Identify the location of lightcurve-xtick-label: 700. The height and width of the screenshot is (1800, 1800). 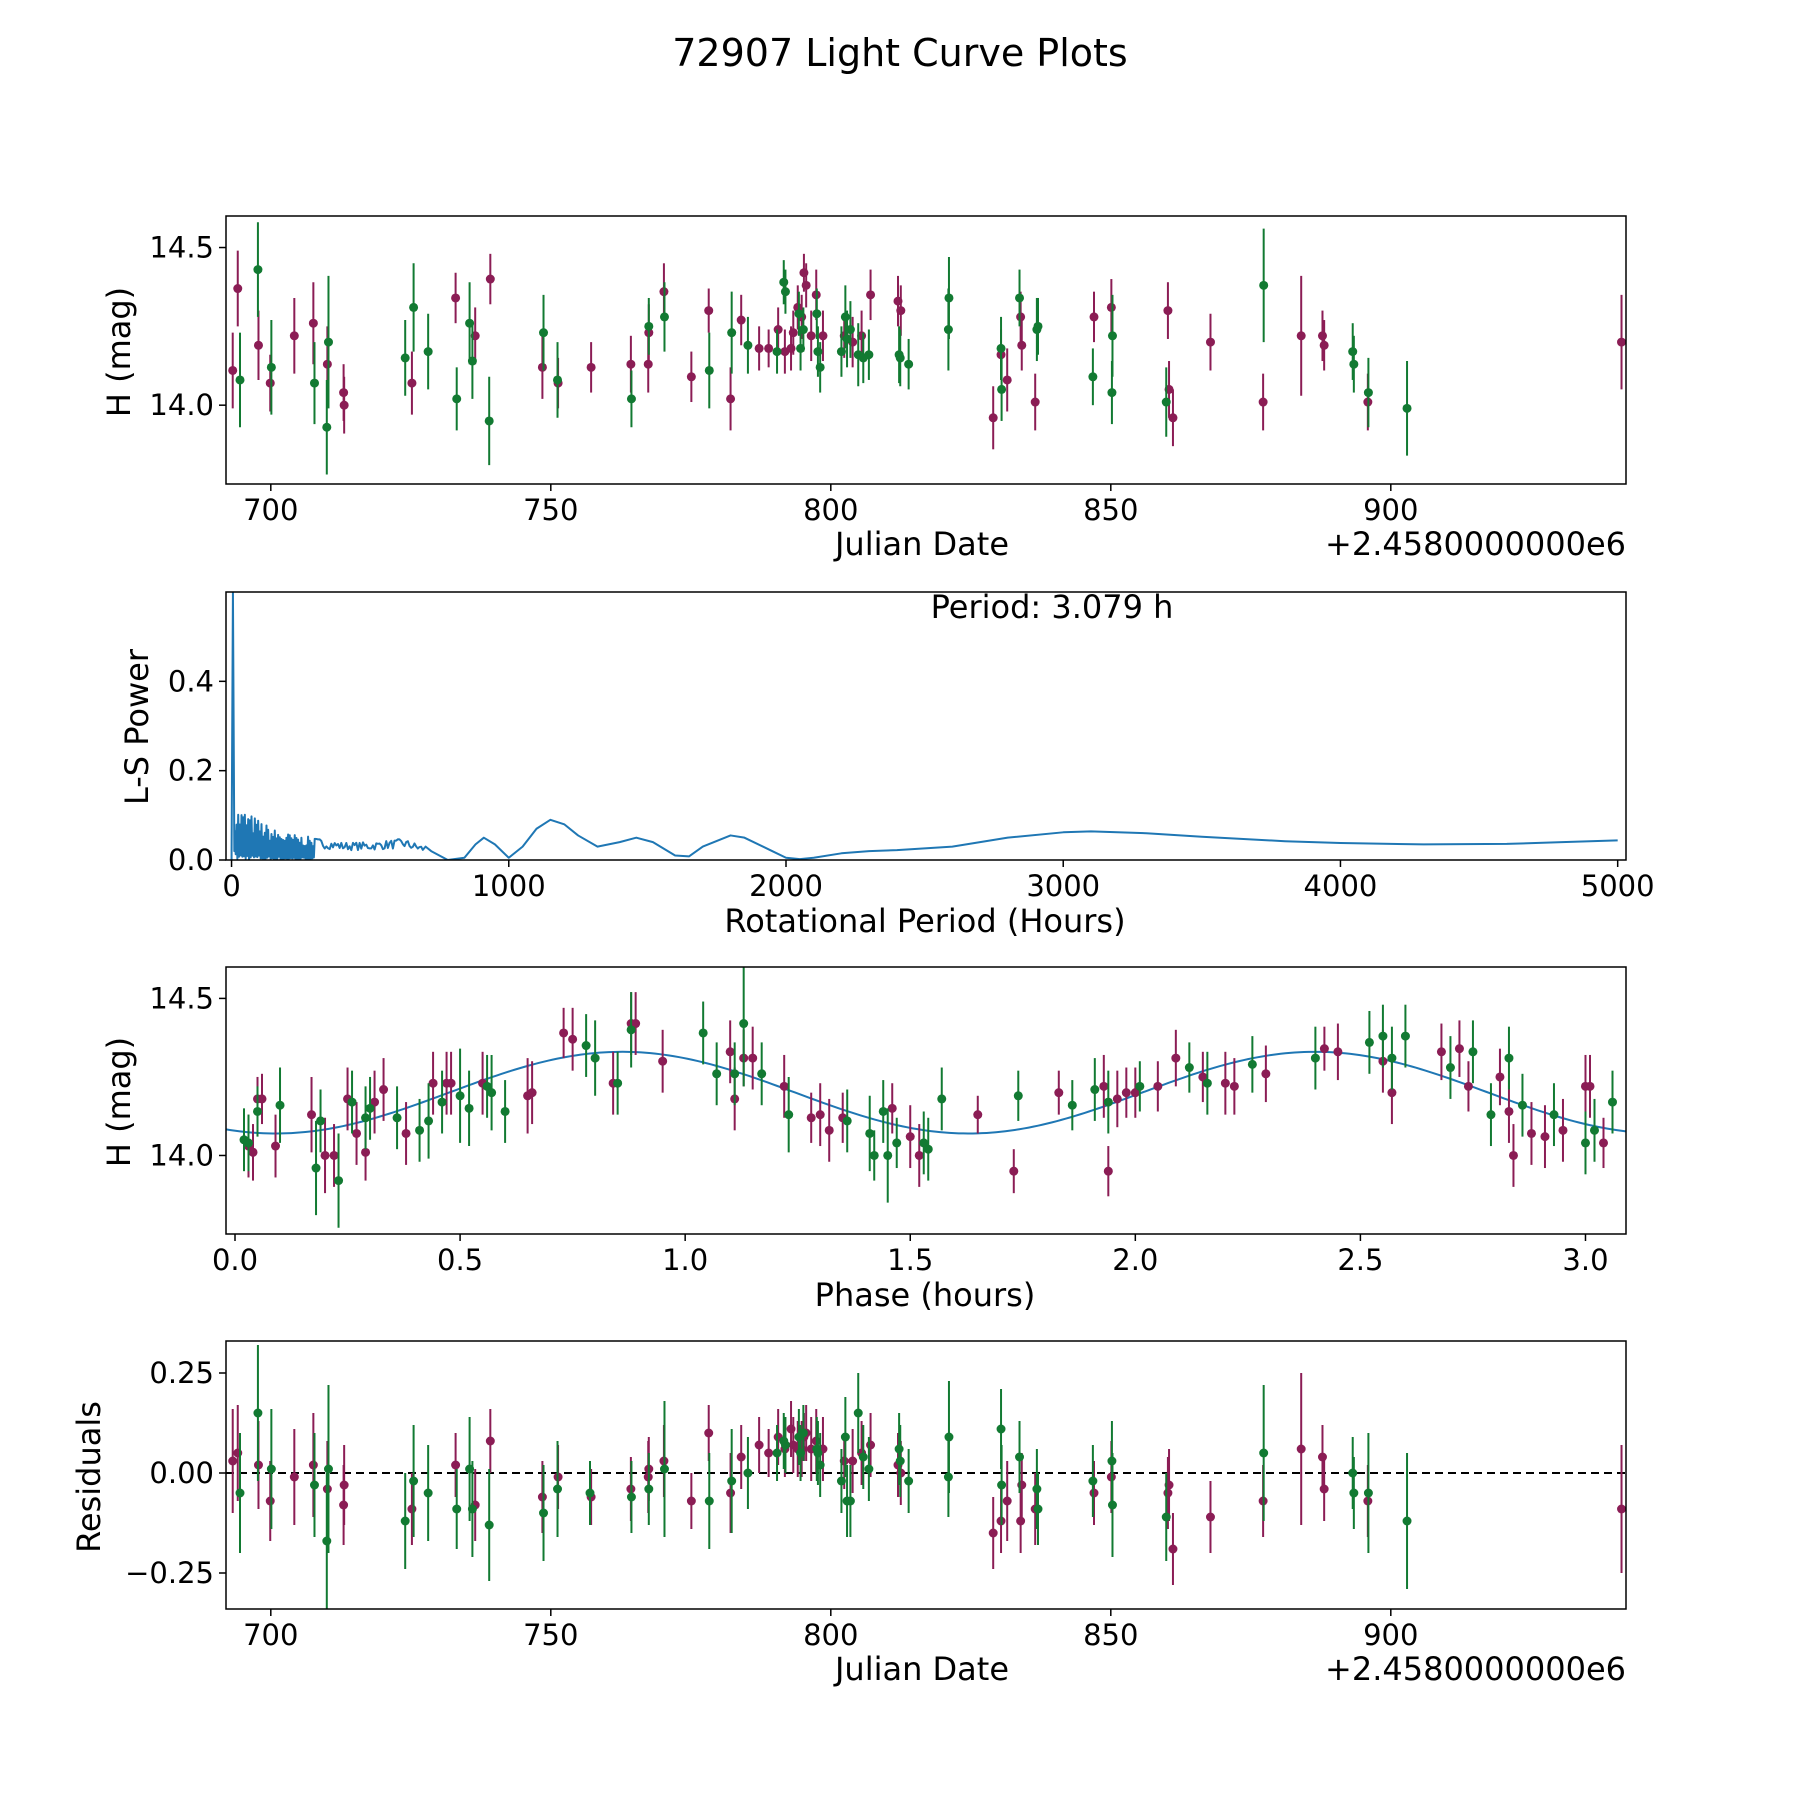
(270, 510).